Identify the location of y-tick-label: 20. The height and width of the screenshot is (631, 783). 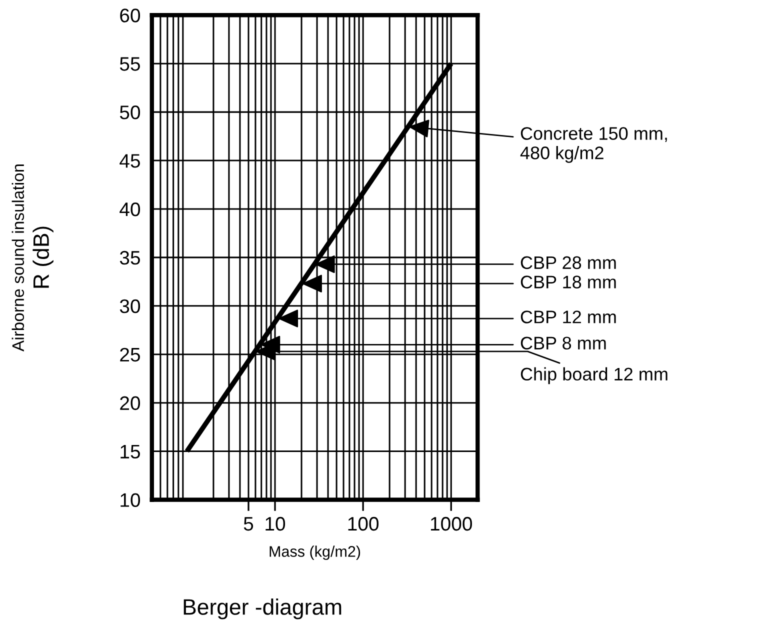
(130, 403).